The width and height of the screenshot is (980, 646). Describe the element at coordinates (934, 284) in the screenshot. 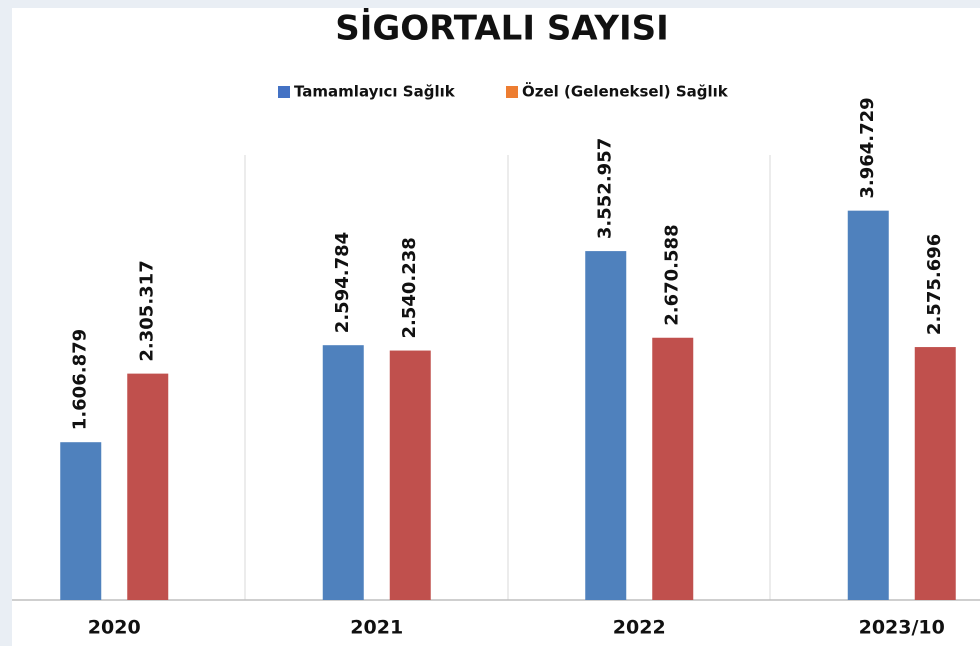

I see `data-label: 2.575.696` at that location.